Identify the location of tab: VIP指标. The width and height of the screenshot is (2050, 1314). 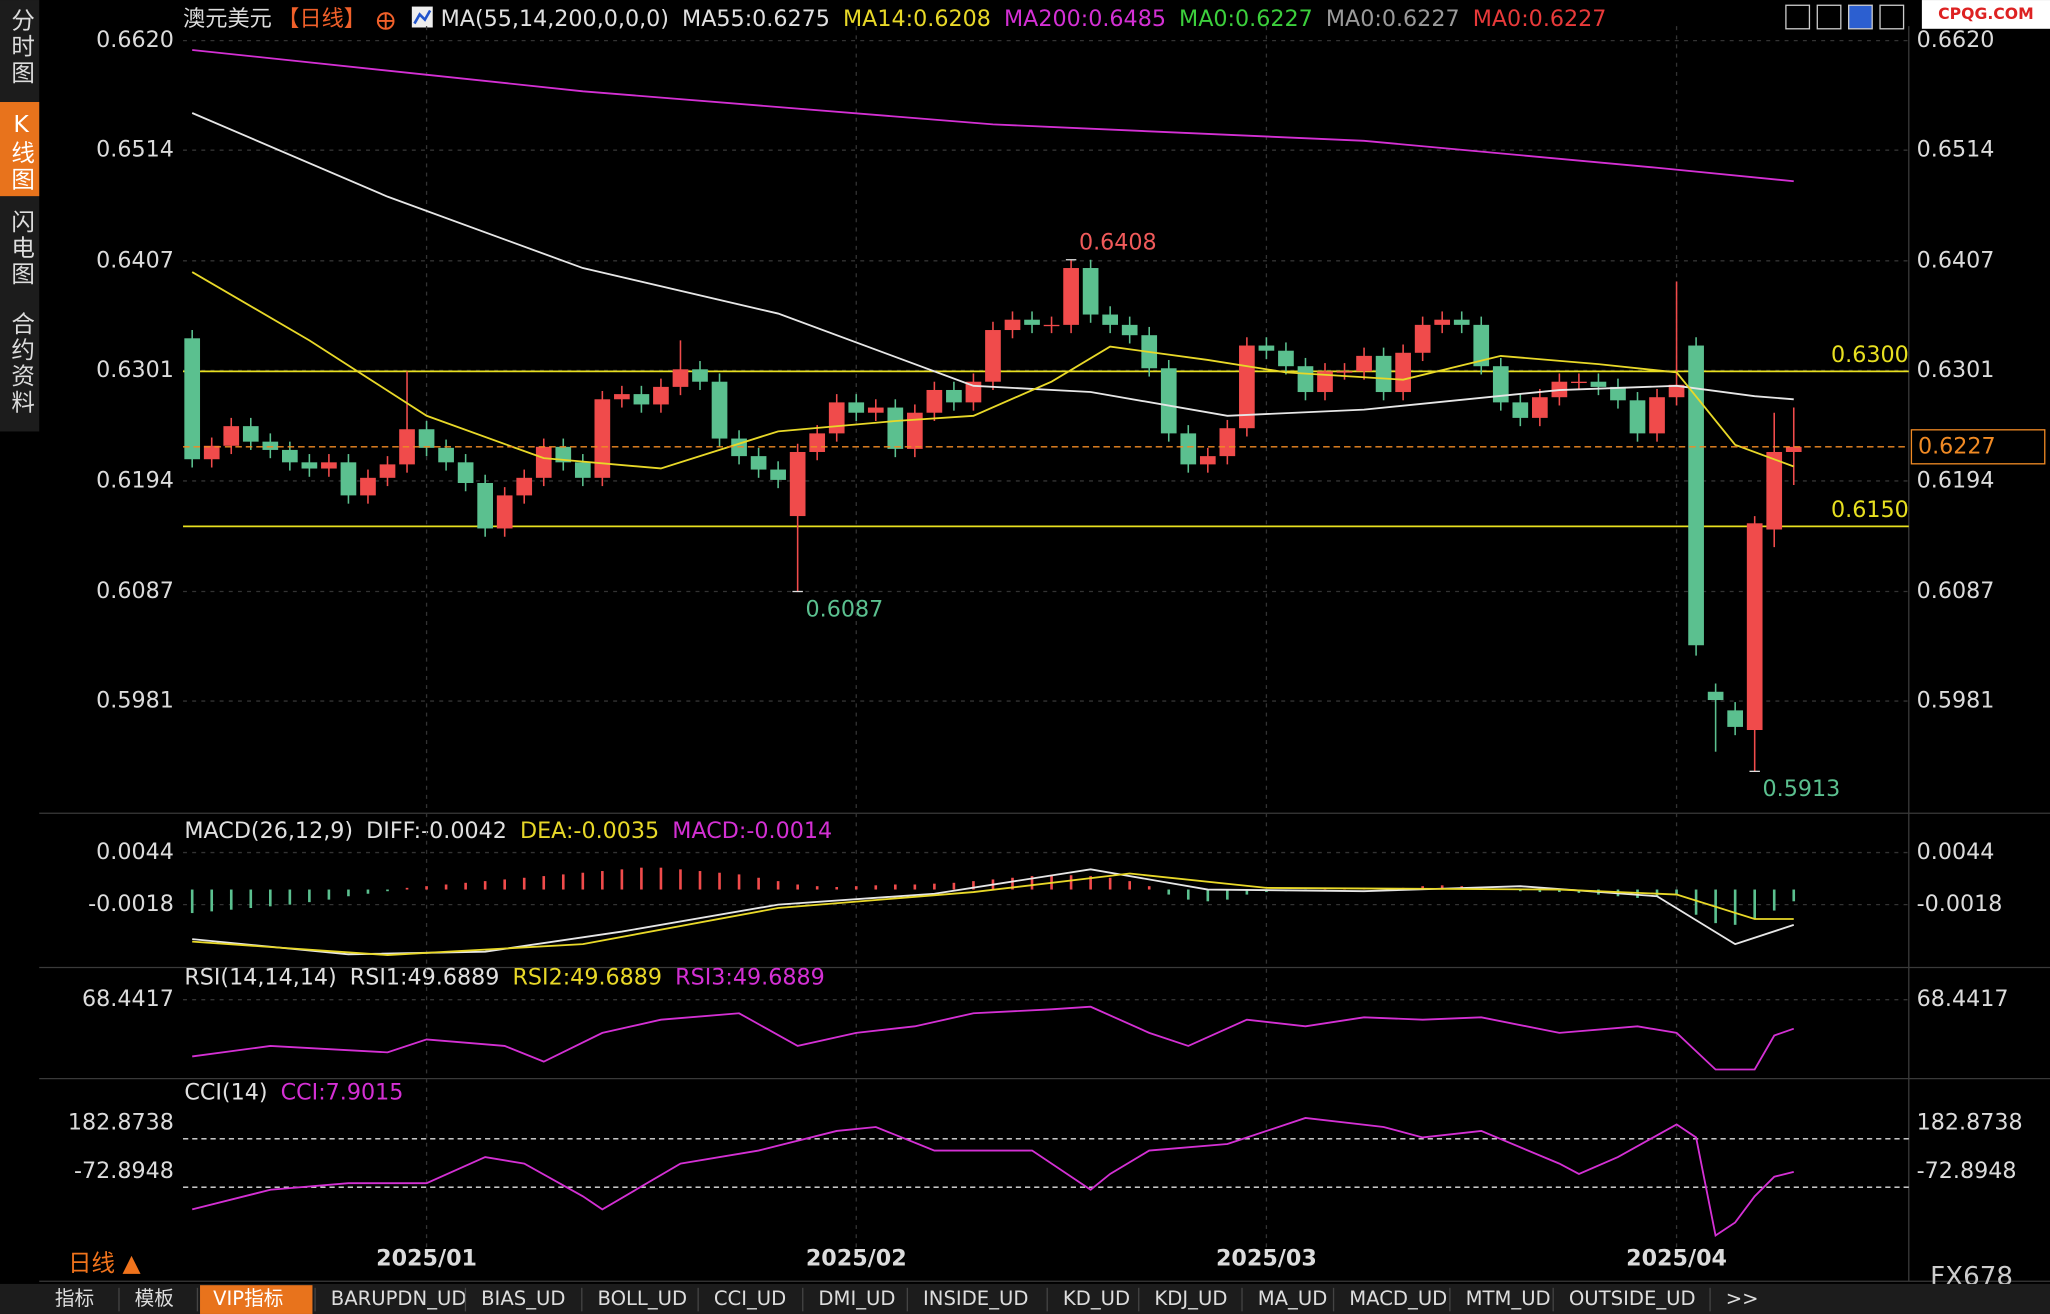
(248, 1298).